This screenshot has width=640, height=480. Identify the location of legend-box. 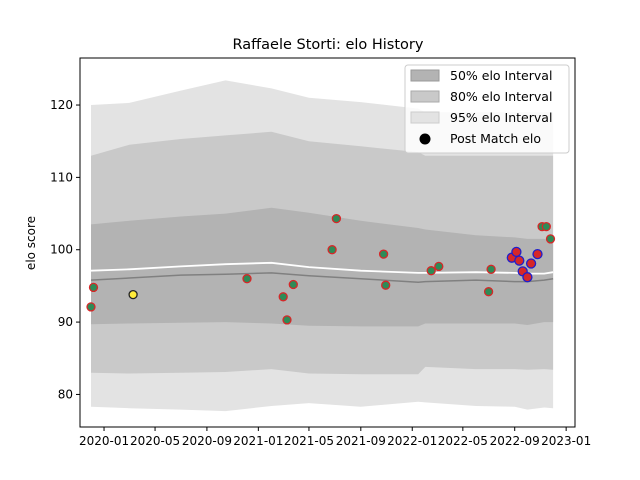
(487, 109).